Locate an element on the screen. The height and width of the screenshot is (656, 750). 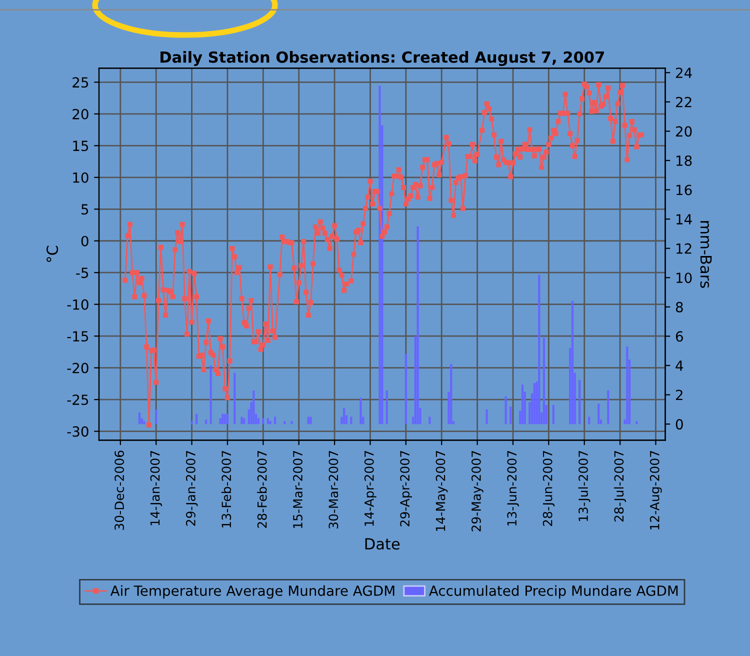
chart-title: Daily Station Observations: Created August 7, 2007 is located at coordinates (382, 58).